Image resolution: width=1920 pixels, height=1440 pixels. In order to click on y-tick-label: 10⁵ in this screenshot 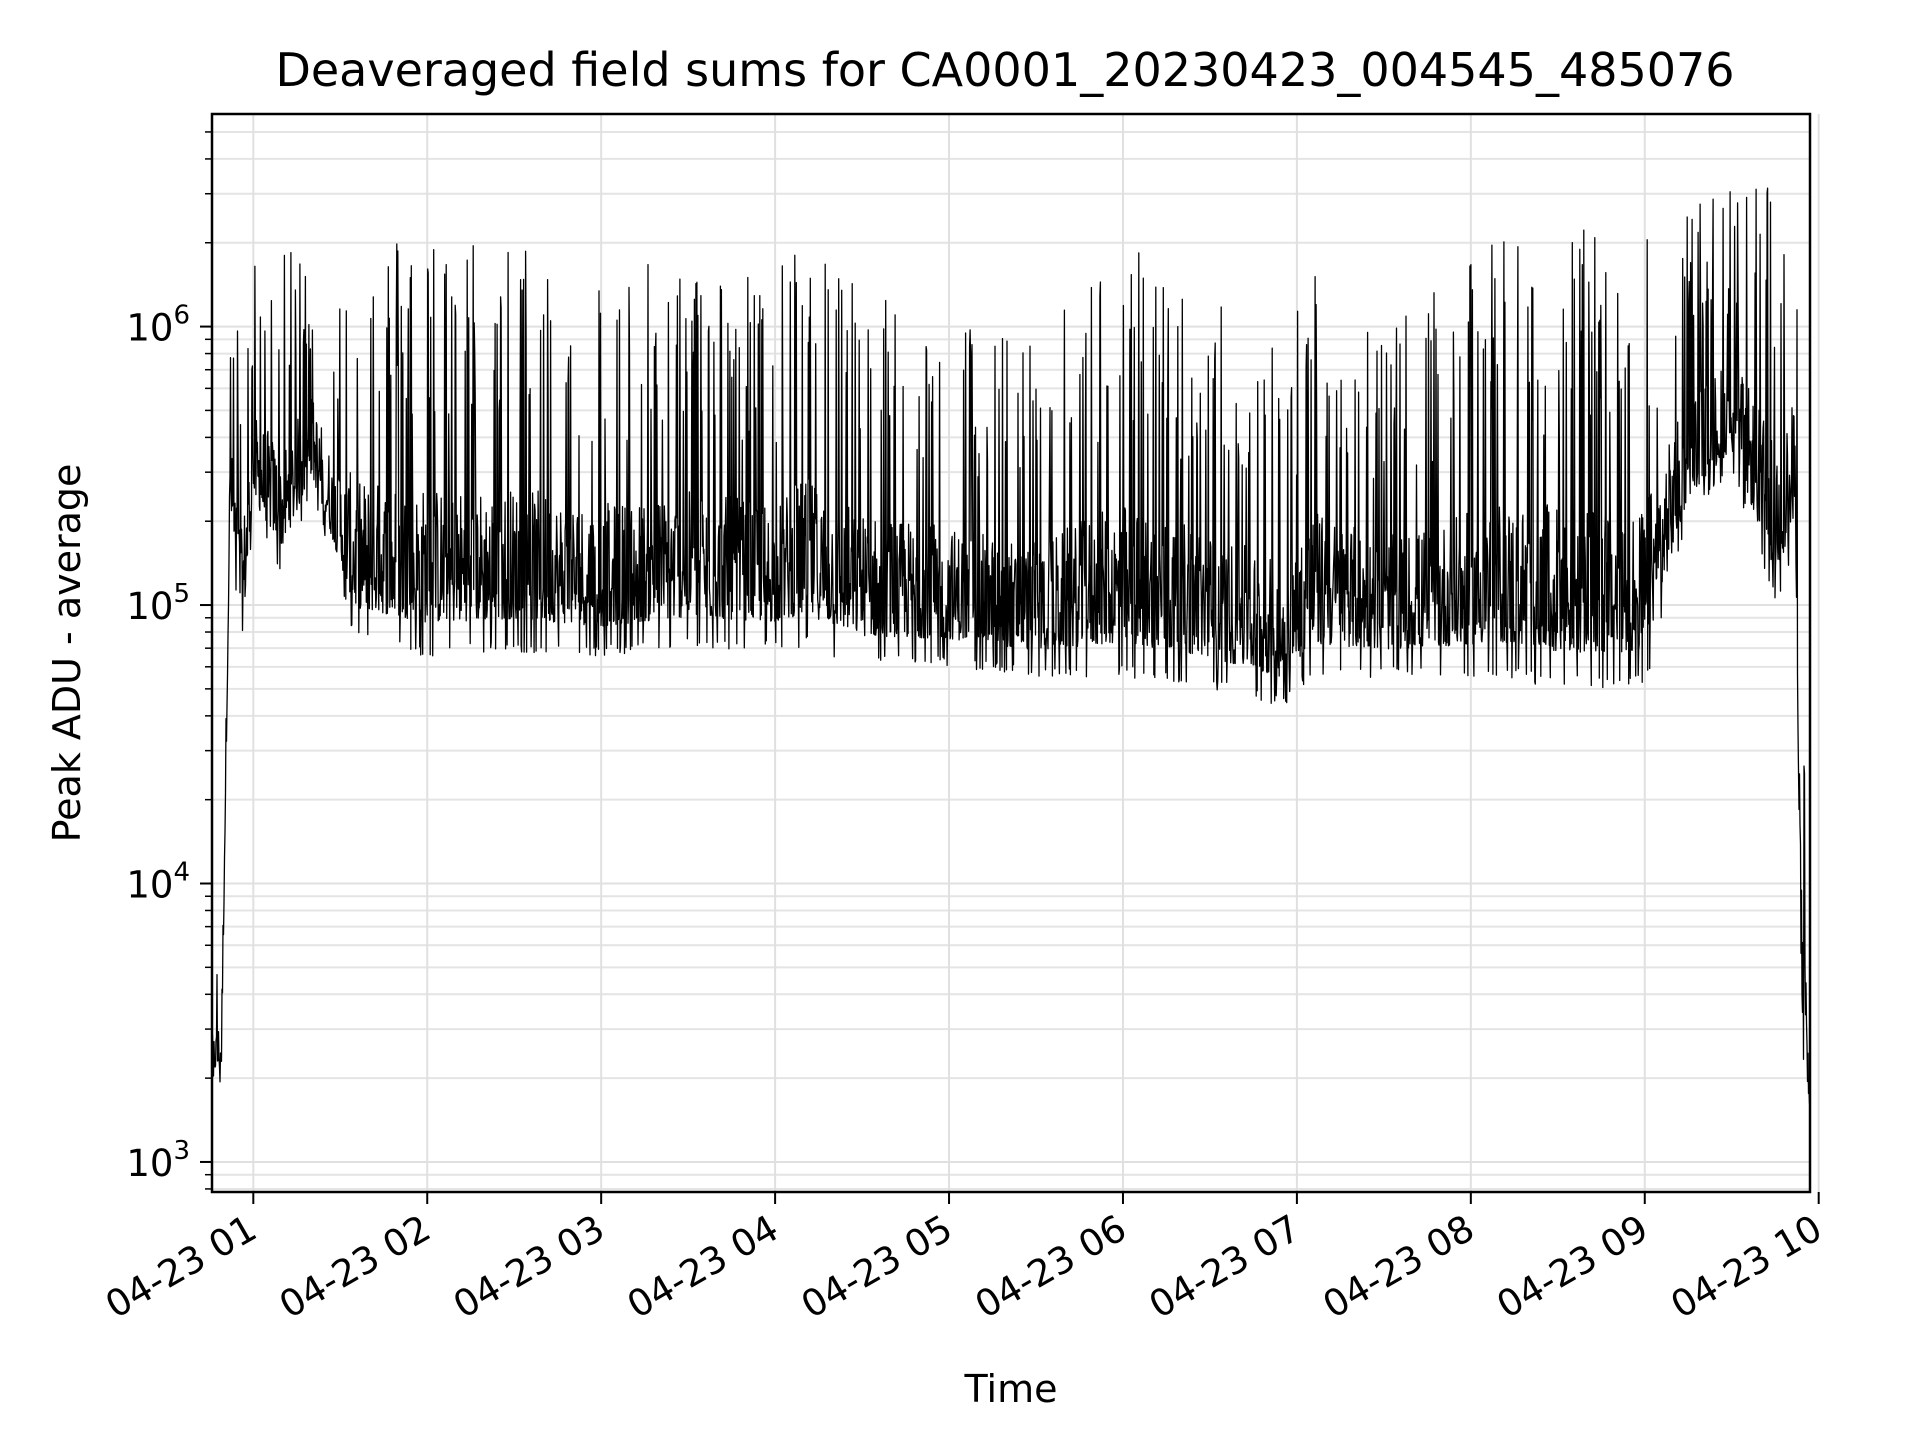, I will do `click(158, 603)`.